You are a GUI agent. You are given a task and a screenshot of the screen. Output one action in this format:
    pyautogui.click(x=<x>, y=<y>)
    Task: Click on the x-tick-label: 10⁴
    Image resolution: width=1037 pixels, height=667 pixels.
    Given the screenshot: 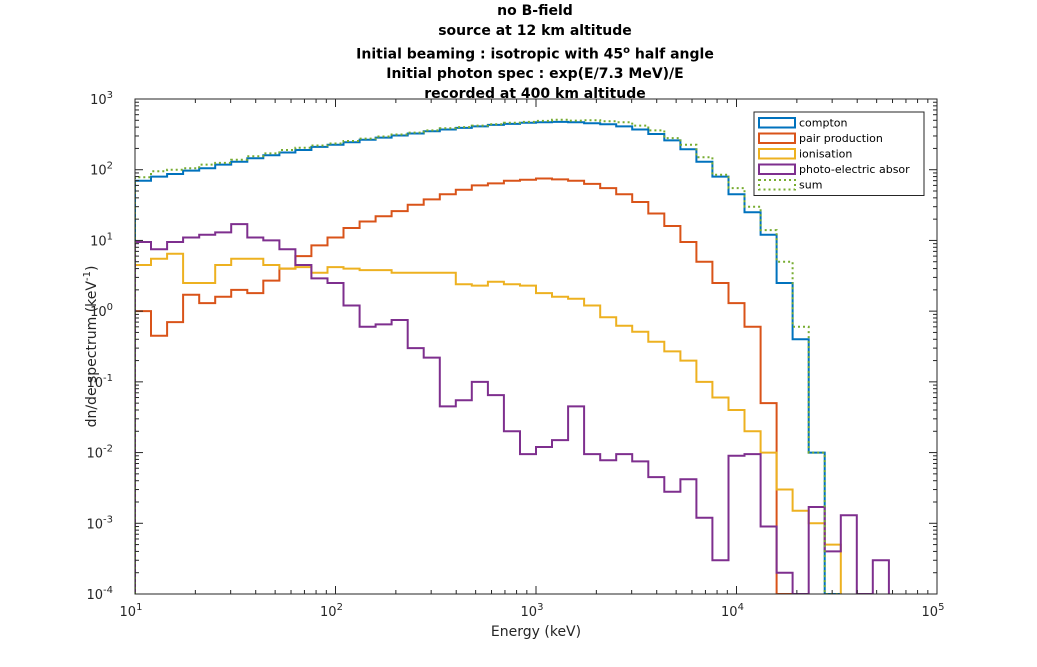 What is the action you would take?
    pyautogui.click(x=732, y=611)
    